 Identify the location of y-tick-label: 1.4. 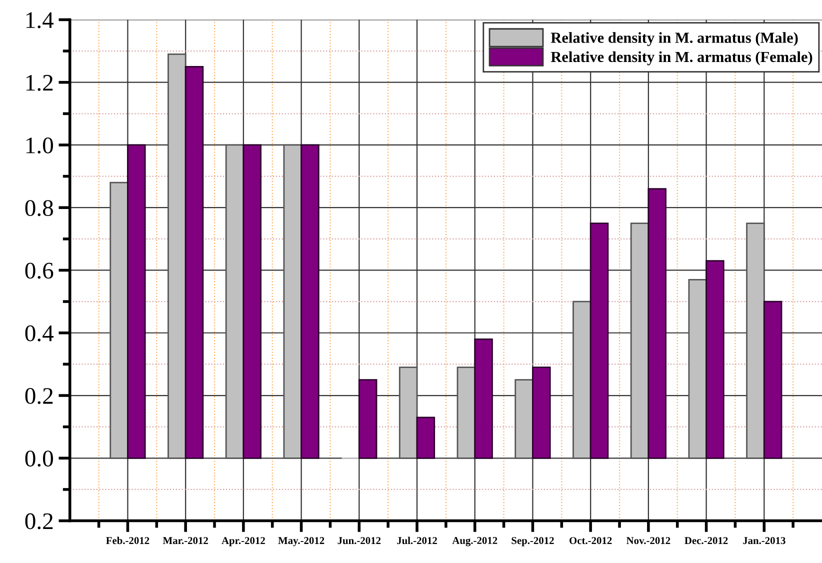
(40, 20).